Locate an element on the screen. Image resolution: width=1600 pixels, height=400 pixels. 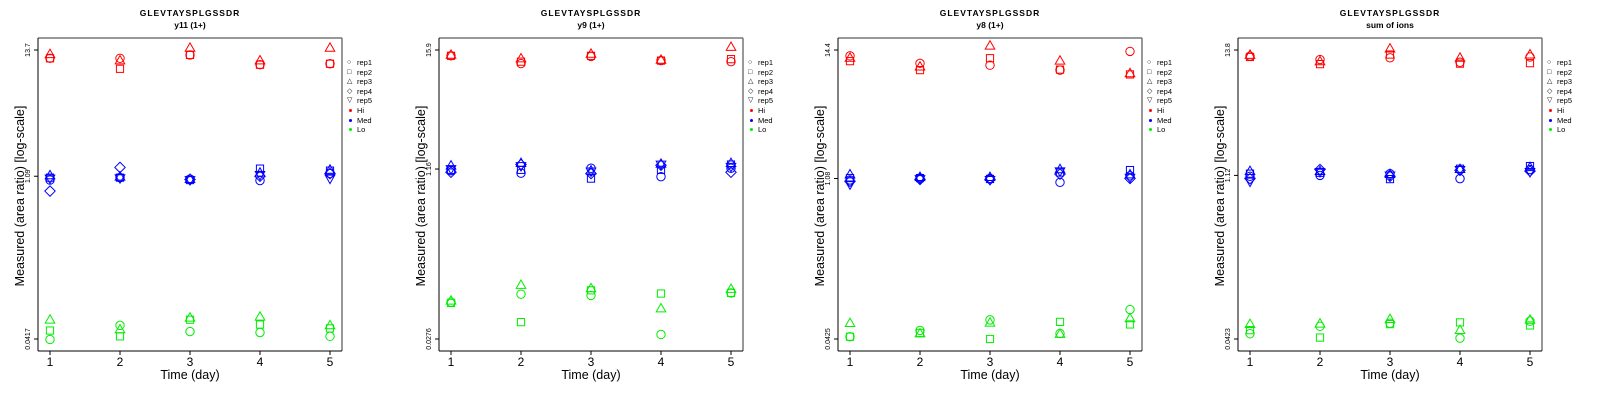
chart-subtitle: y9 (1+) is located at coordinates (591, 25).